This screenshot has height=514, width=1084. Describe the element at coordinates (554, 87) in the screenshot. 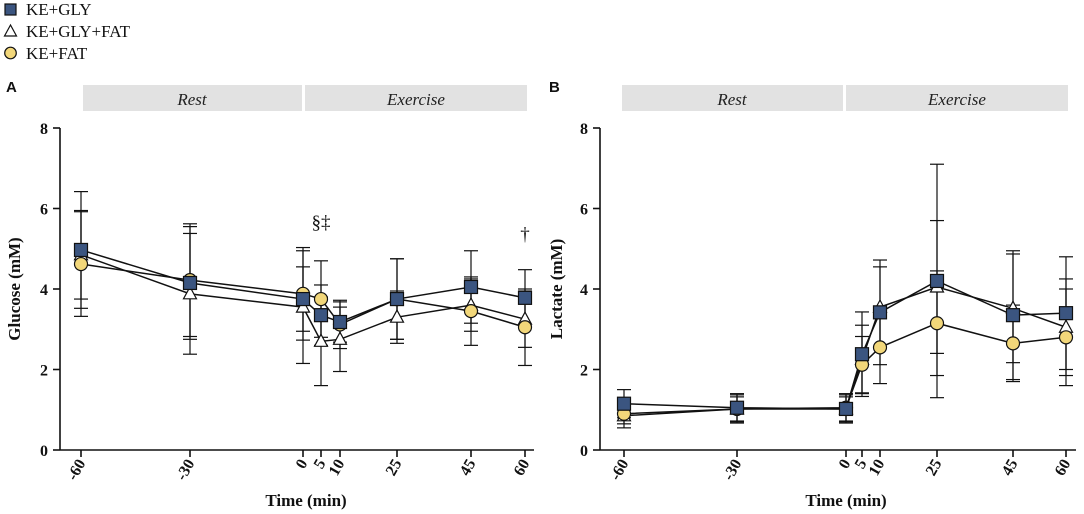

I see `panel-letter-b: B` at that location.